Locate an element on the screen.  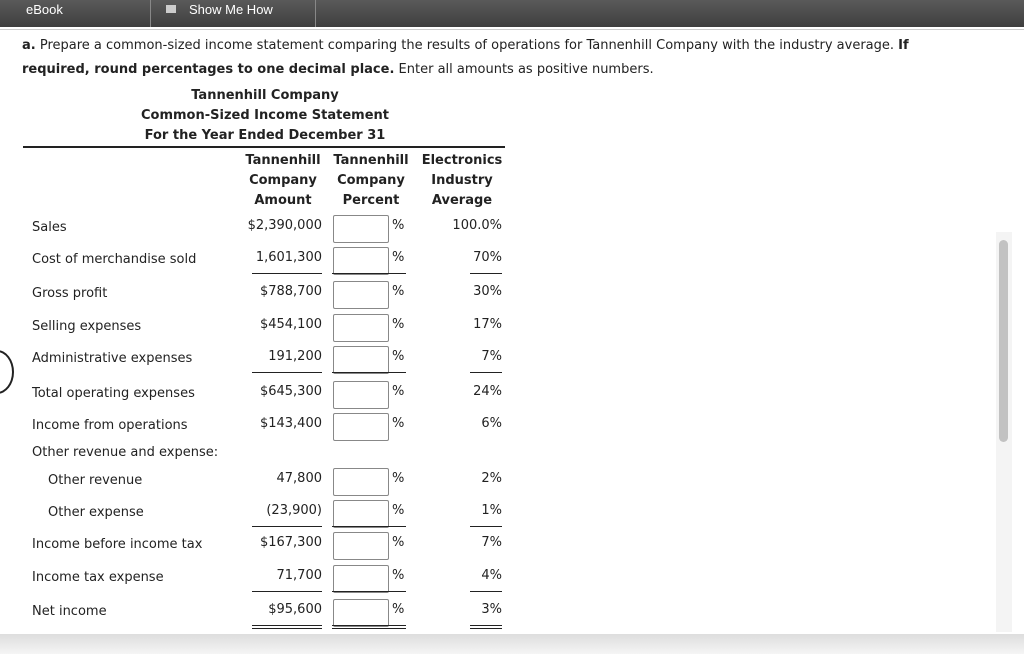
amount: 71,700 is located at coordinates (299, 575).